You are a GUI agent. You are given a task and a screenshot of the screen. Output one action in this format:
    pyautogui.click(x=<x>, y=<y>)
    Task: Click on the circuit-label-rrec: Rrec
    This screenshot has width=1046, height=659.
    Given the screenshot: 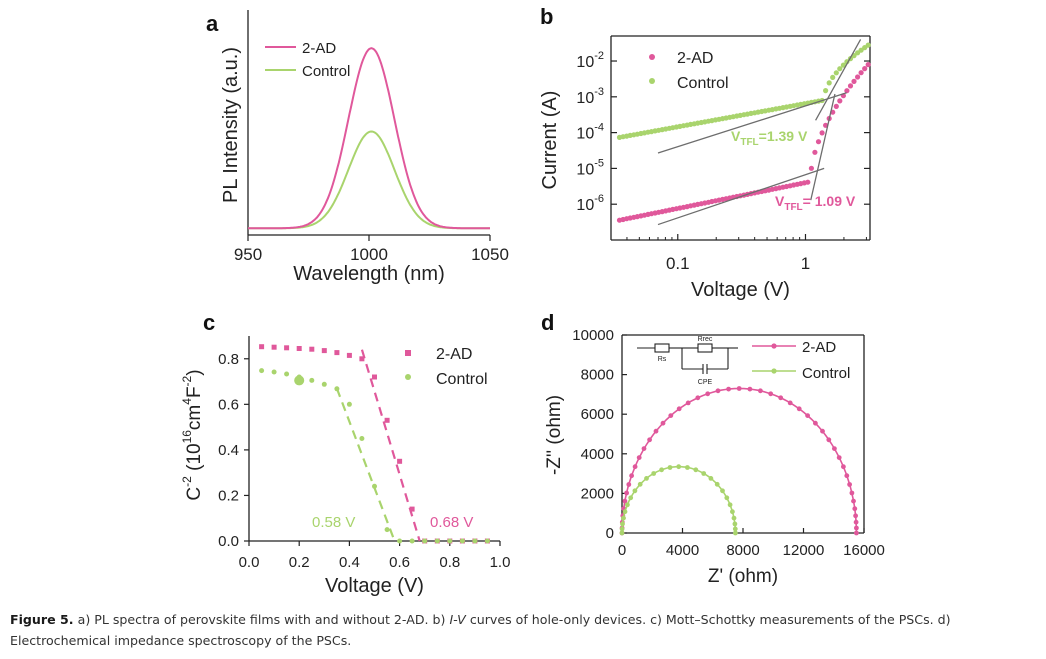 What is the action you would take?
    pyautogui.click(x=705, y=339)
    